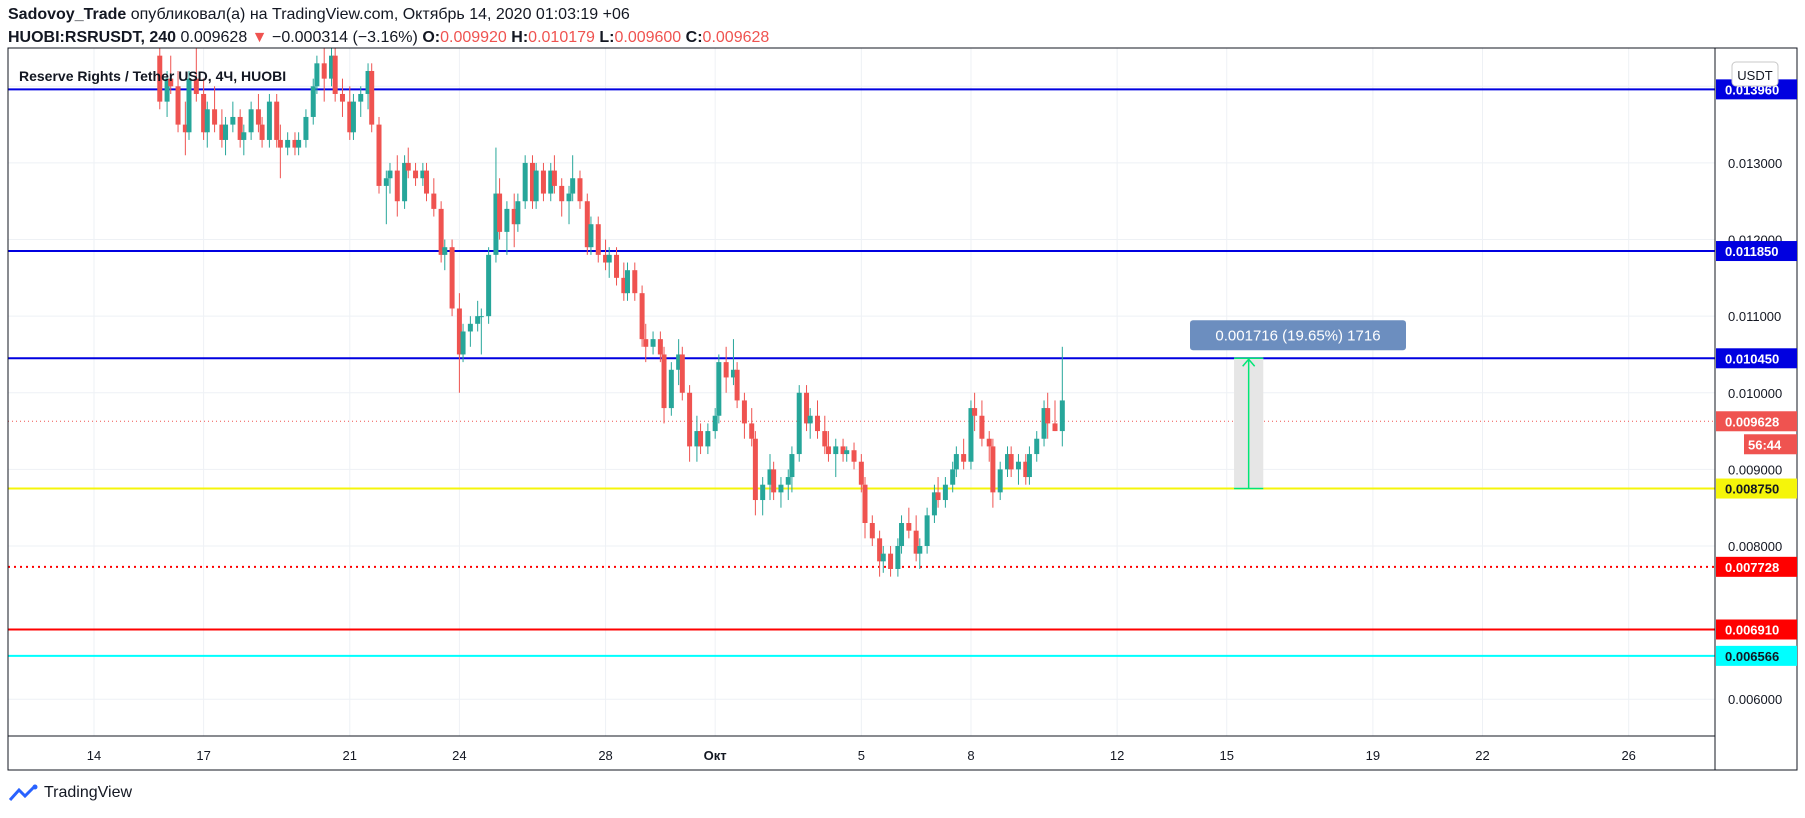  What do you see at coordinates (861, 755) in the screenshot?
I see `time-axis: 14 17 21 24 28 Окт 5 8 12 15 19 22 26` at bounding box center [861, 755].